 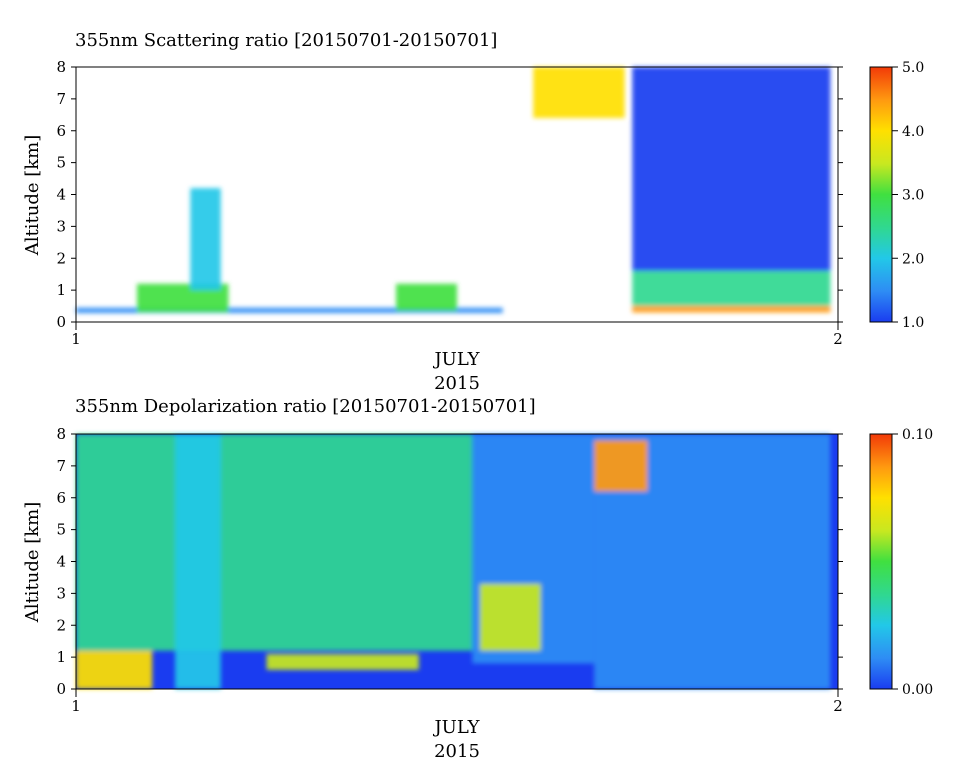 I want to click on colorbar: 0.00 0.10, so click(x=901, y=562).